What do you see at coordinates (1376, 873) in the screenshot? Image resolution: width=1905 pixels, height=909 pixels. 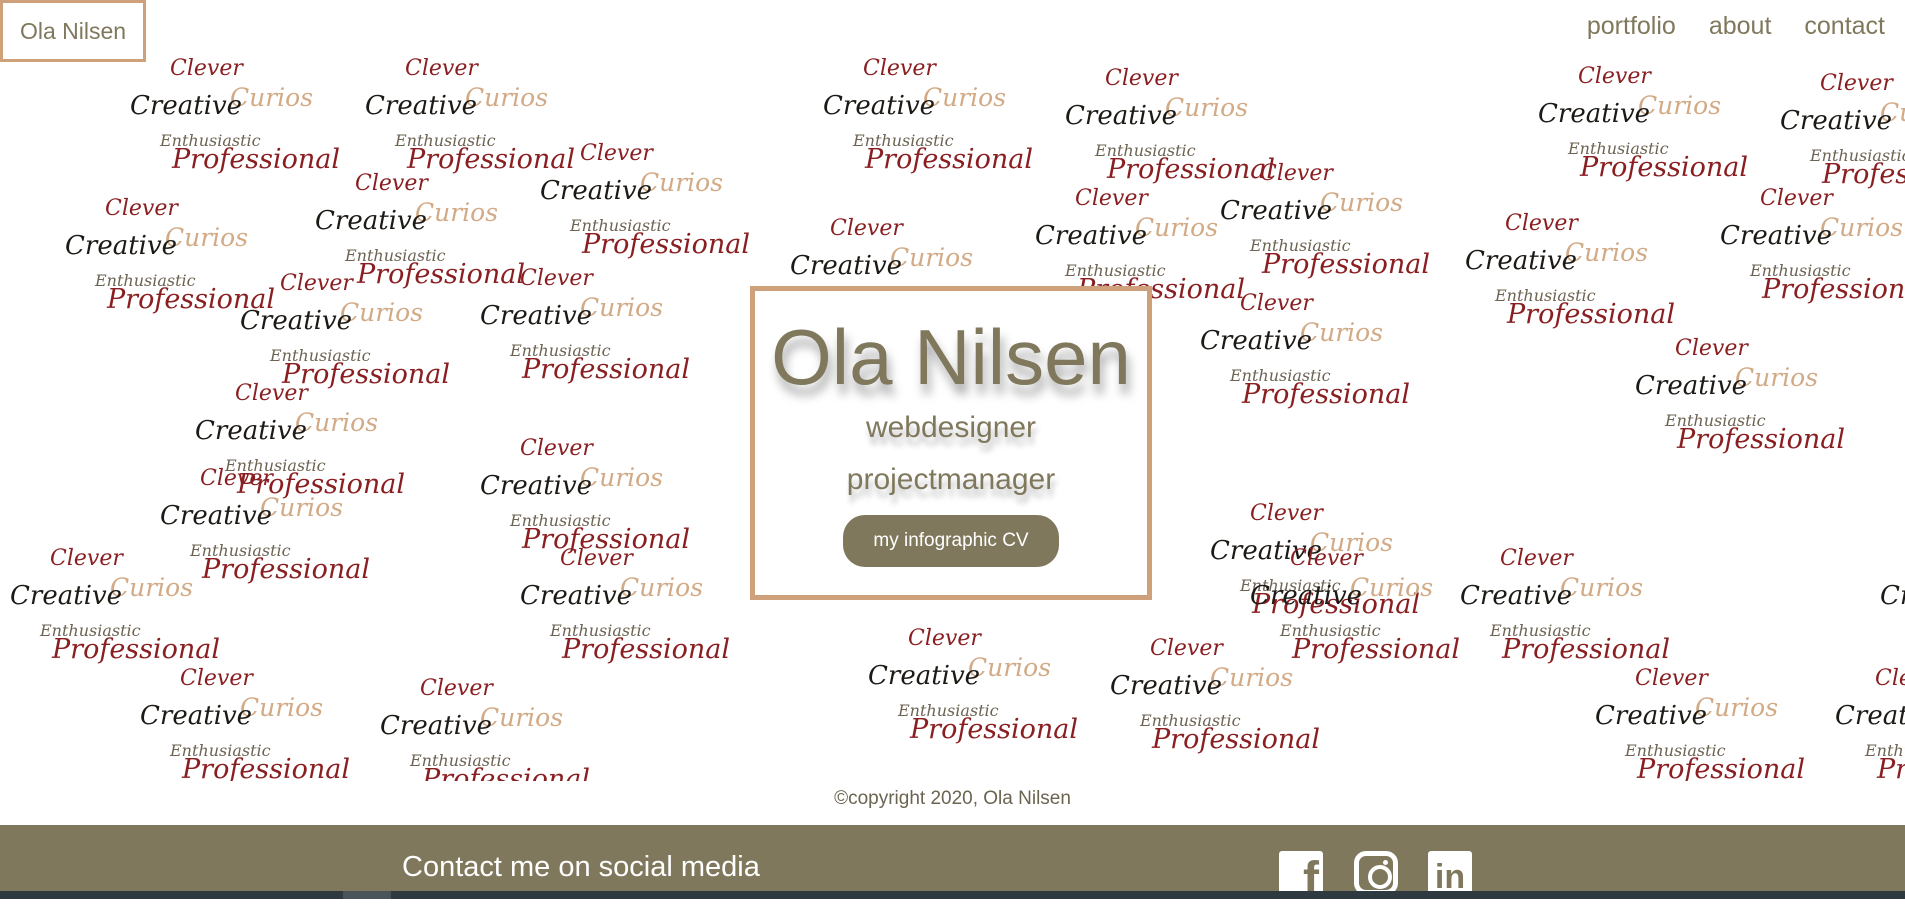 I see `instagram-icon` at bounding box center [1376, 873].